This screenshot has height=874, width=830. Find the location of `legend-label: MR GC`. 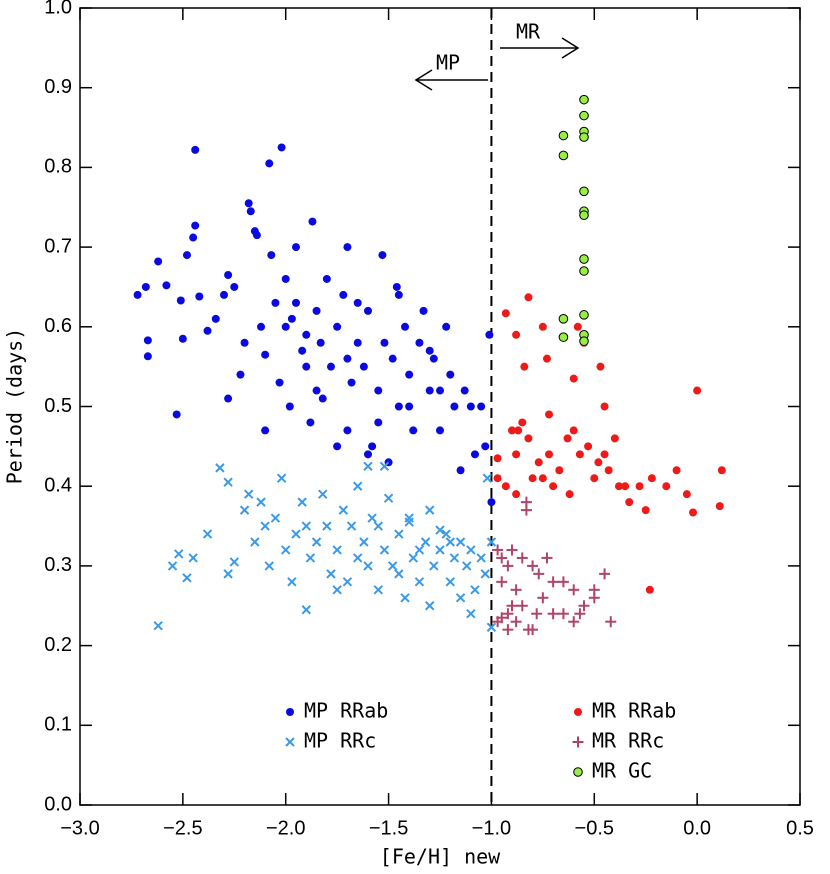

legend-label: MR GC is located at coordinates (622, 771).